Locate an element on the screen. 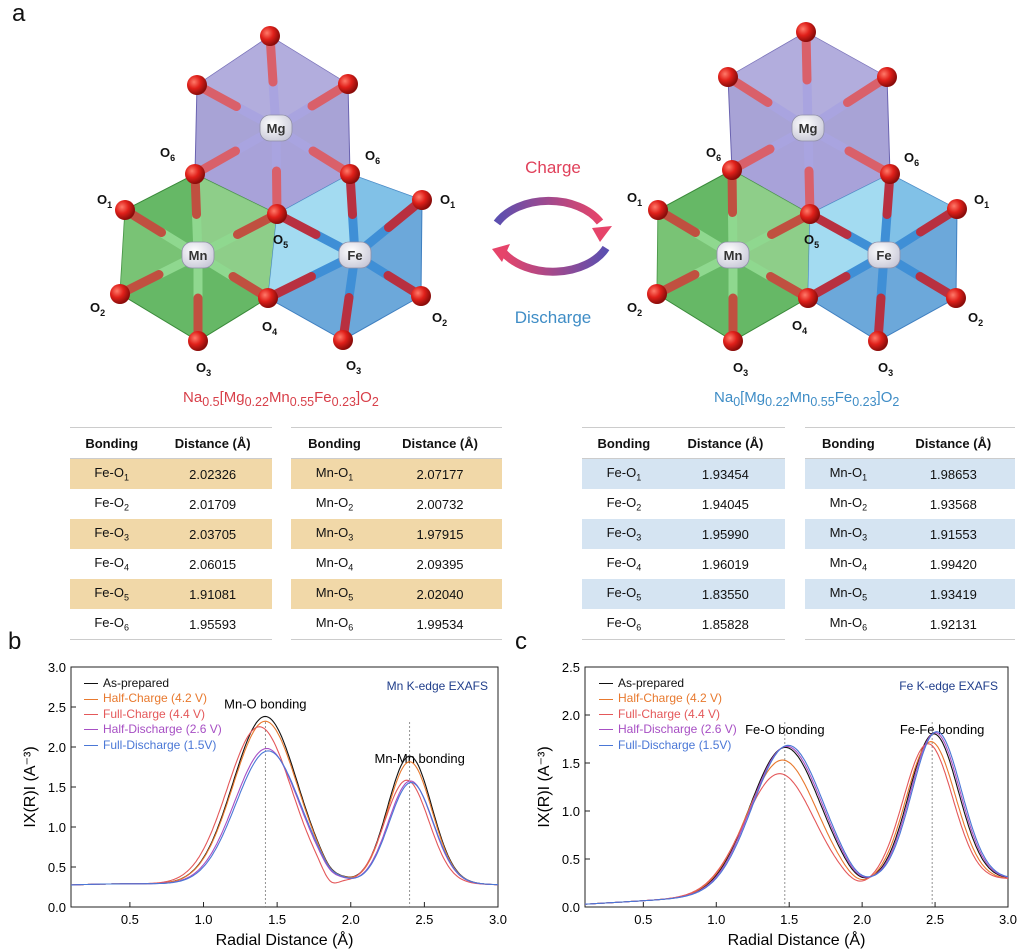  bond-distance: 2.09395 is located at coordinates (440, 564).